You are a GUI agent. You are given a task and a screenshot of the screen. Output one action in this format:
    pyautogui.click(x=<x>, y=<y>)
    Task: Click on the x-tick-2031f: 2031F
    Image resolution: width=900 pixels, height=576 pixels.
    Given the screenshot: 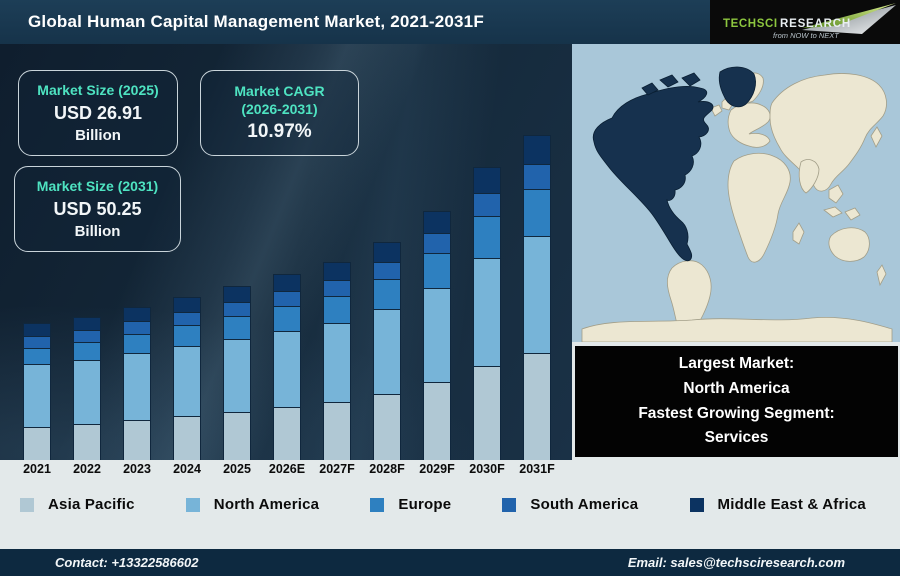 What is the action you would take?
    pyautogui.click(x=537, y=469)
    